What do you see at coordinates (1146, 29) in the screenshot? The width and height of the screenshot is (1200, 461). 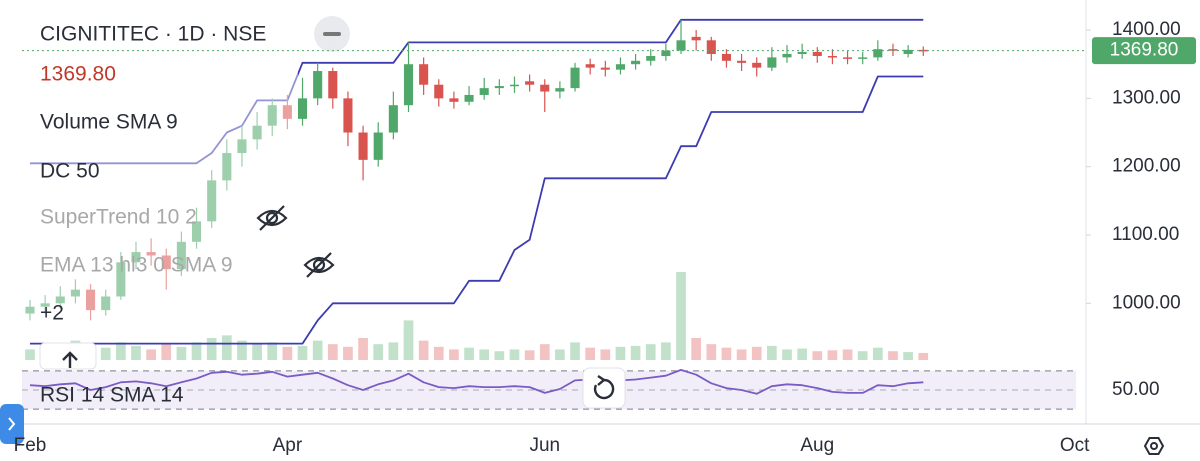 I see `y-tick-label: 1400.00` at bounding box center [1146, 29].